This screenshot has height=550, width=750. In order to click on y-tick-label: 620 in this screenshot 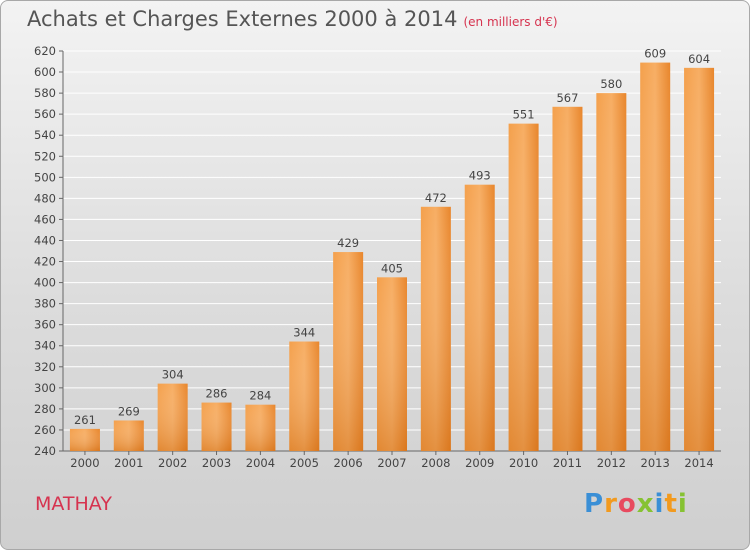, I will do `click(45, 51)`.